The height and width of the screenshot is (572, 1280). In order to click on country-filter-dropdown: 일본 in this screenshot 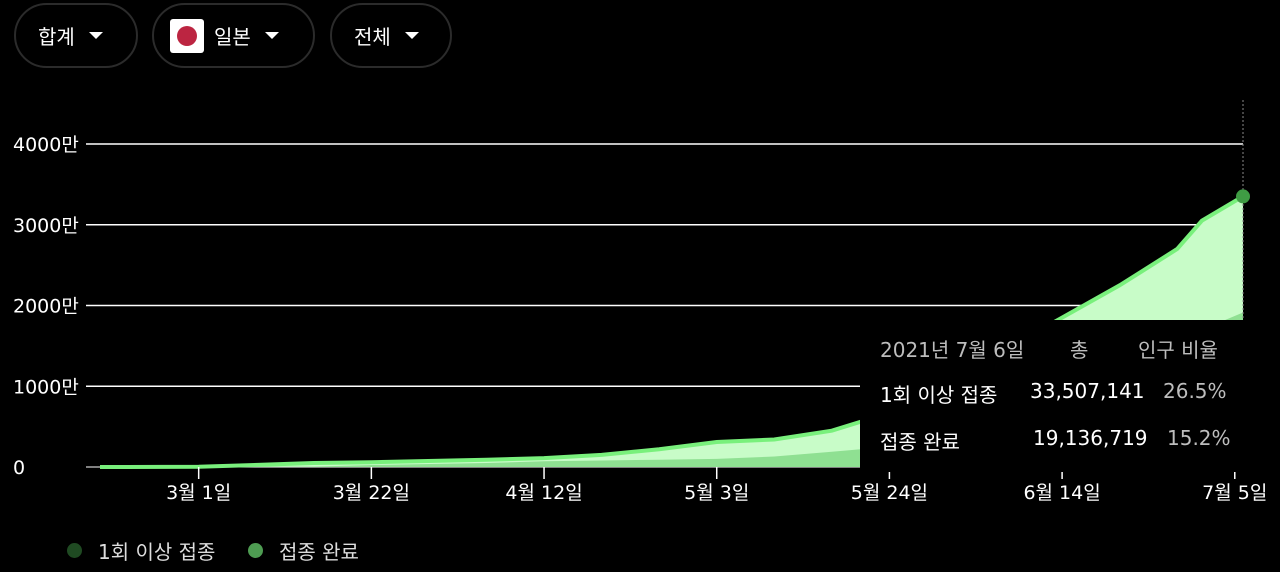, I will do `click(233, 35)`.